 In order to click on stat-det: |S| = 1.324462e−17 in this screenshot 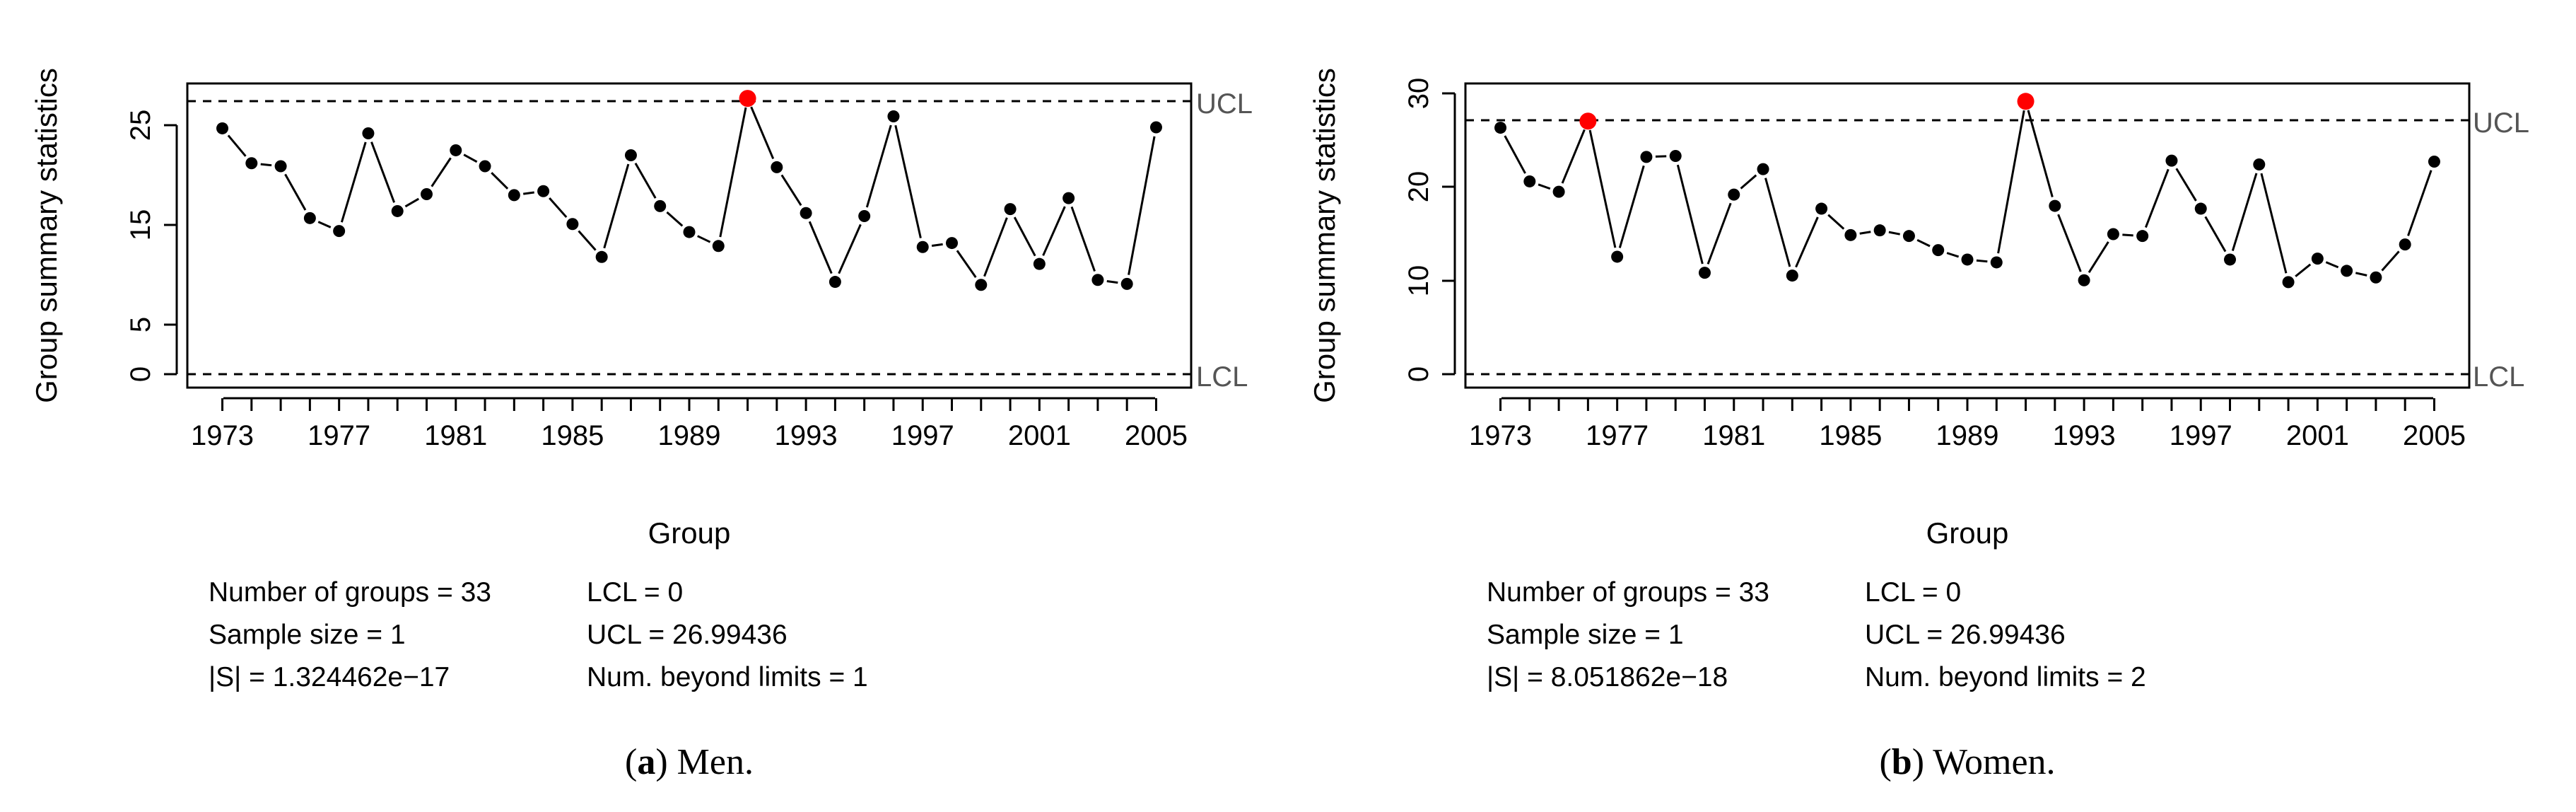, I will do `click(329, 677)`.